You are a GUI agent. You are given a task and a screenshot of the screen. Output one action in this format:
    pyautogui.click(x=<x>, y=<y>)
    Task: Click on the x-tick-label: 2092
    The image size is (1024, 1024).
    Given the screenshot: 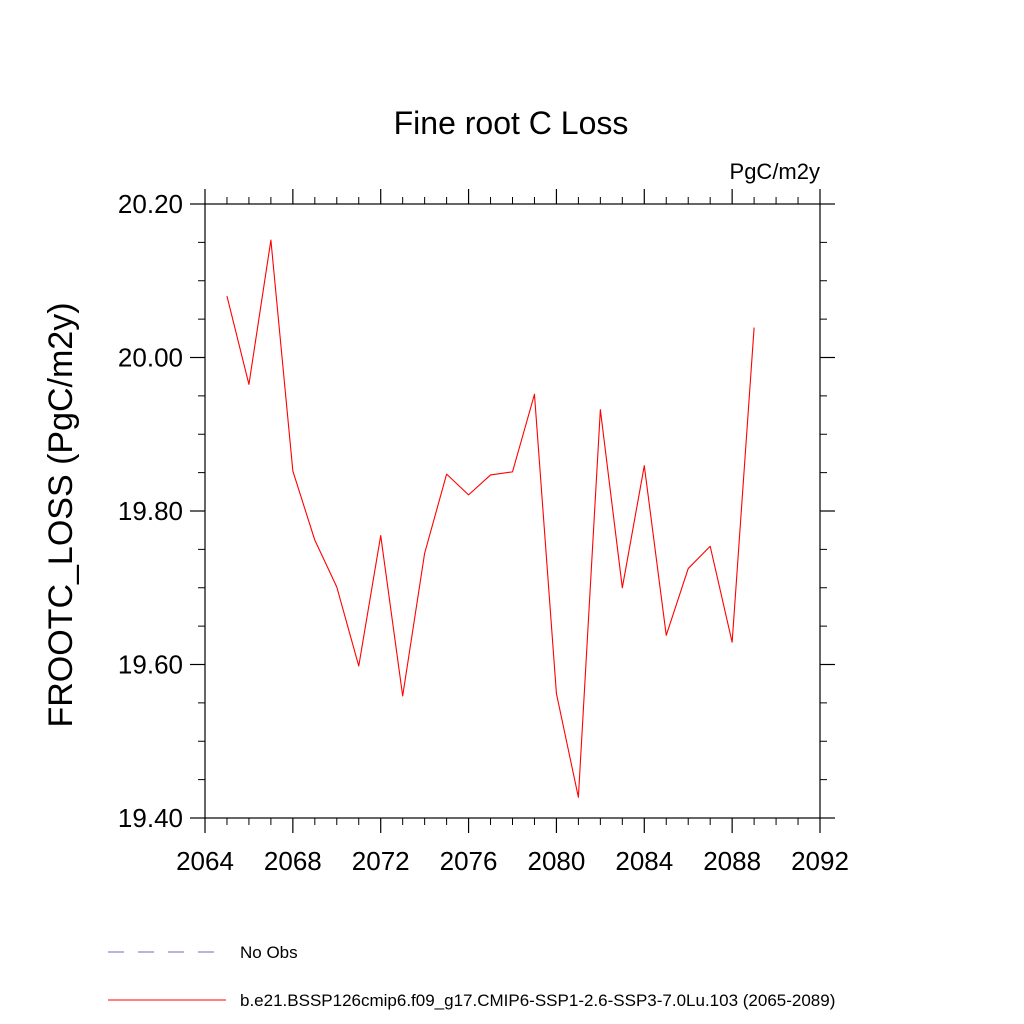 What is the action you would take?
    pyautogui.click(x=820, y=861)
    